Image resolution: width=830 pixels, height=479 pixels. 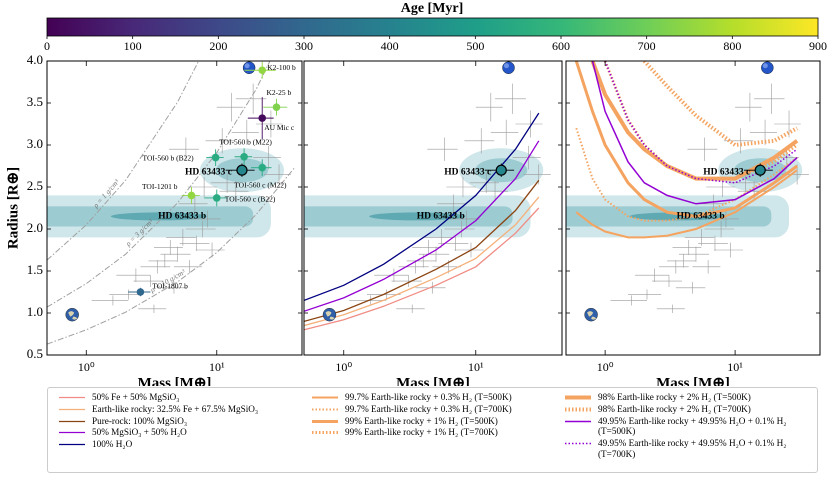 I want to click on x-tick-label: 10¹, so click(x=476, y=367).